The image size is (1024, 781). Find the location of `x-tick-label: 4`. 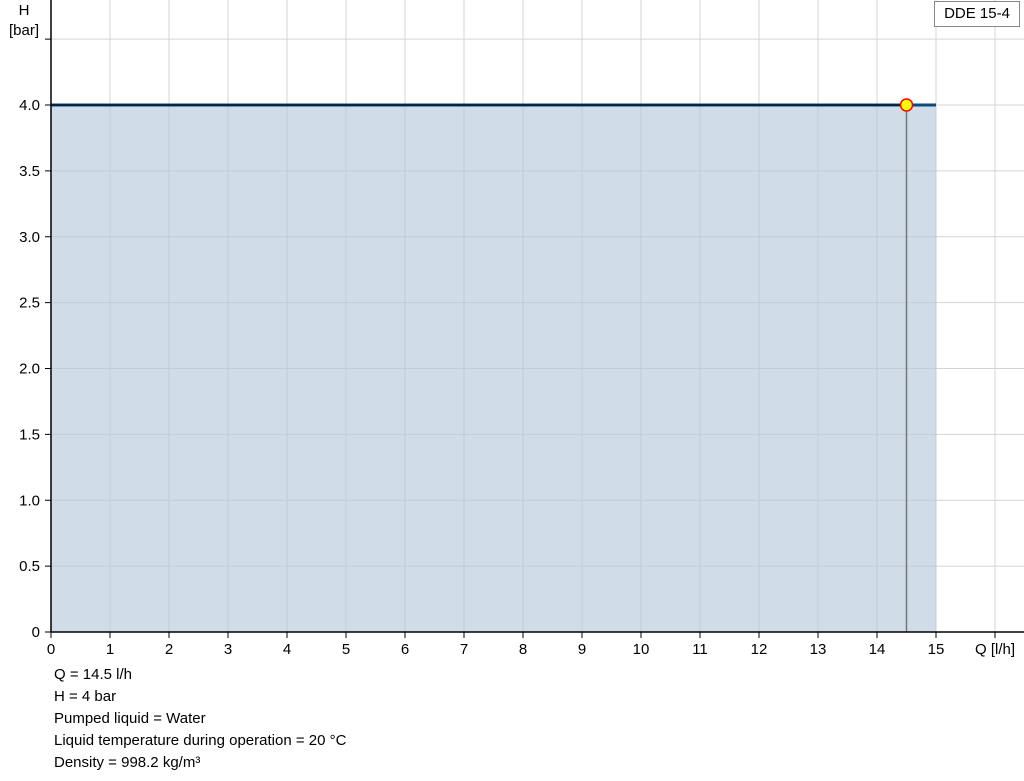

x-tick-label: 4 is located at coordinates (287, 649).